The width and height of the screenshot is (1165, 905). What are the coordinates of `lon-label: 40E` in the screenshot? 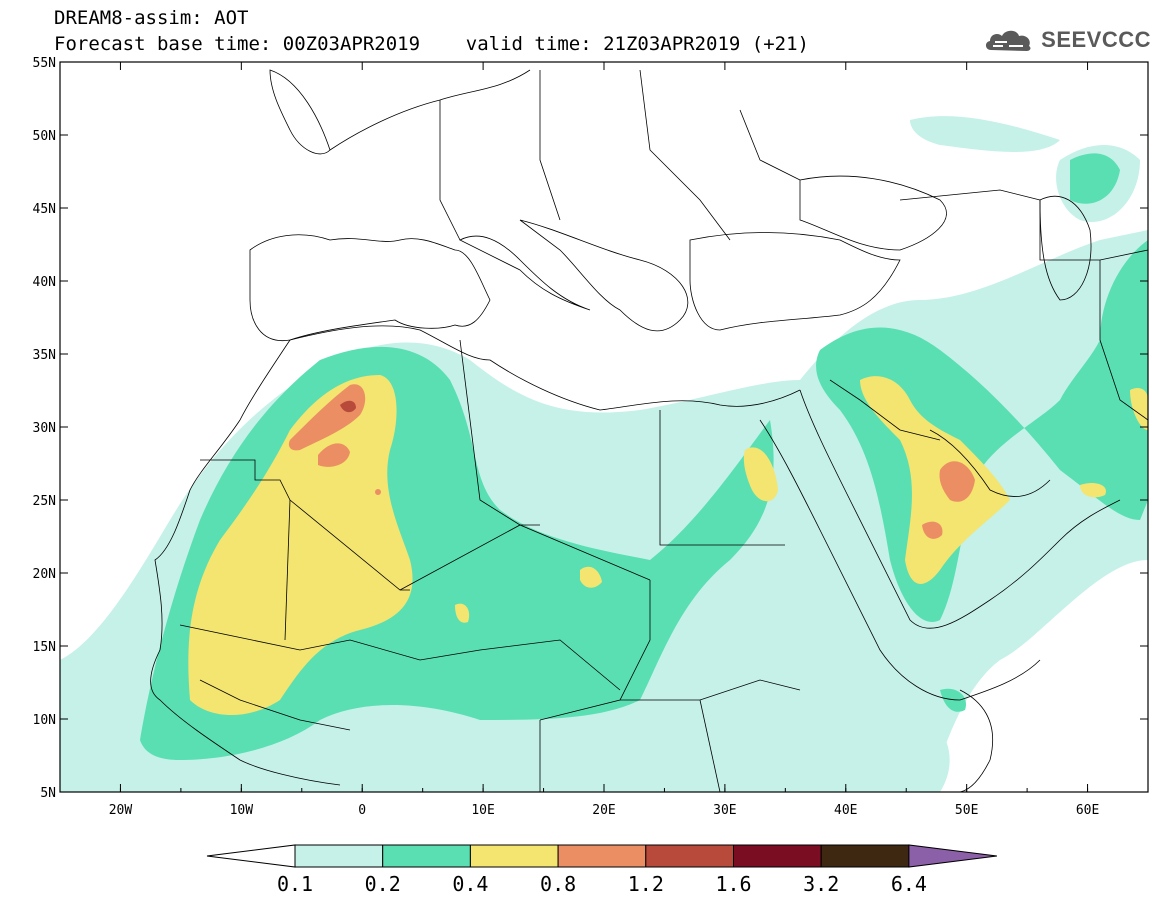 It's located at (845, 810).